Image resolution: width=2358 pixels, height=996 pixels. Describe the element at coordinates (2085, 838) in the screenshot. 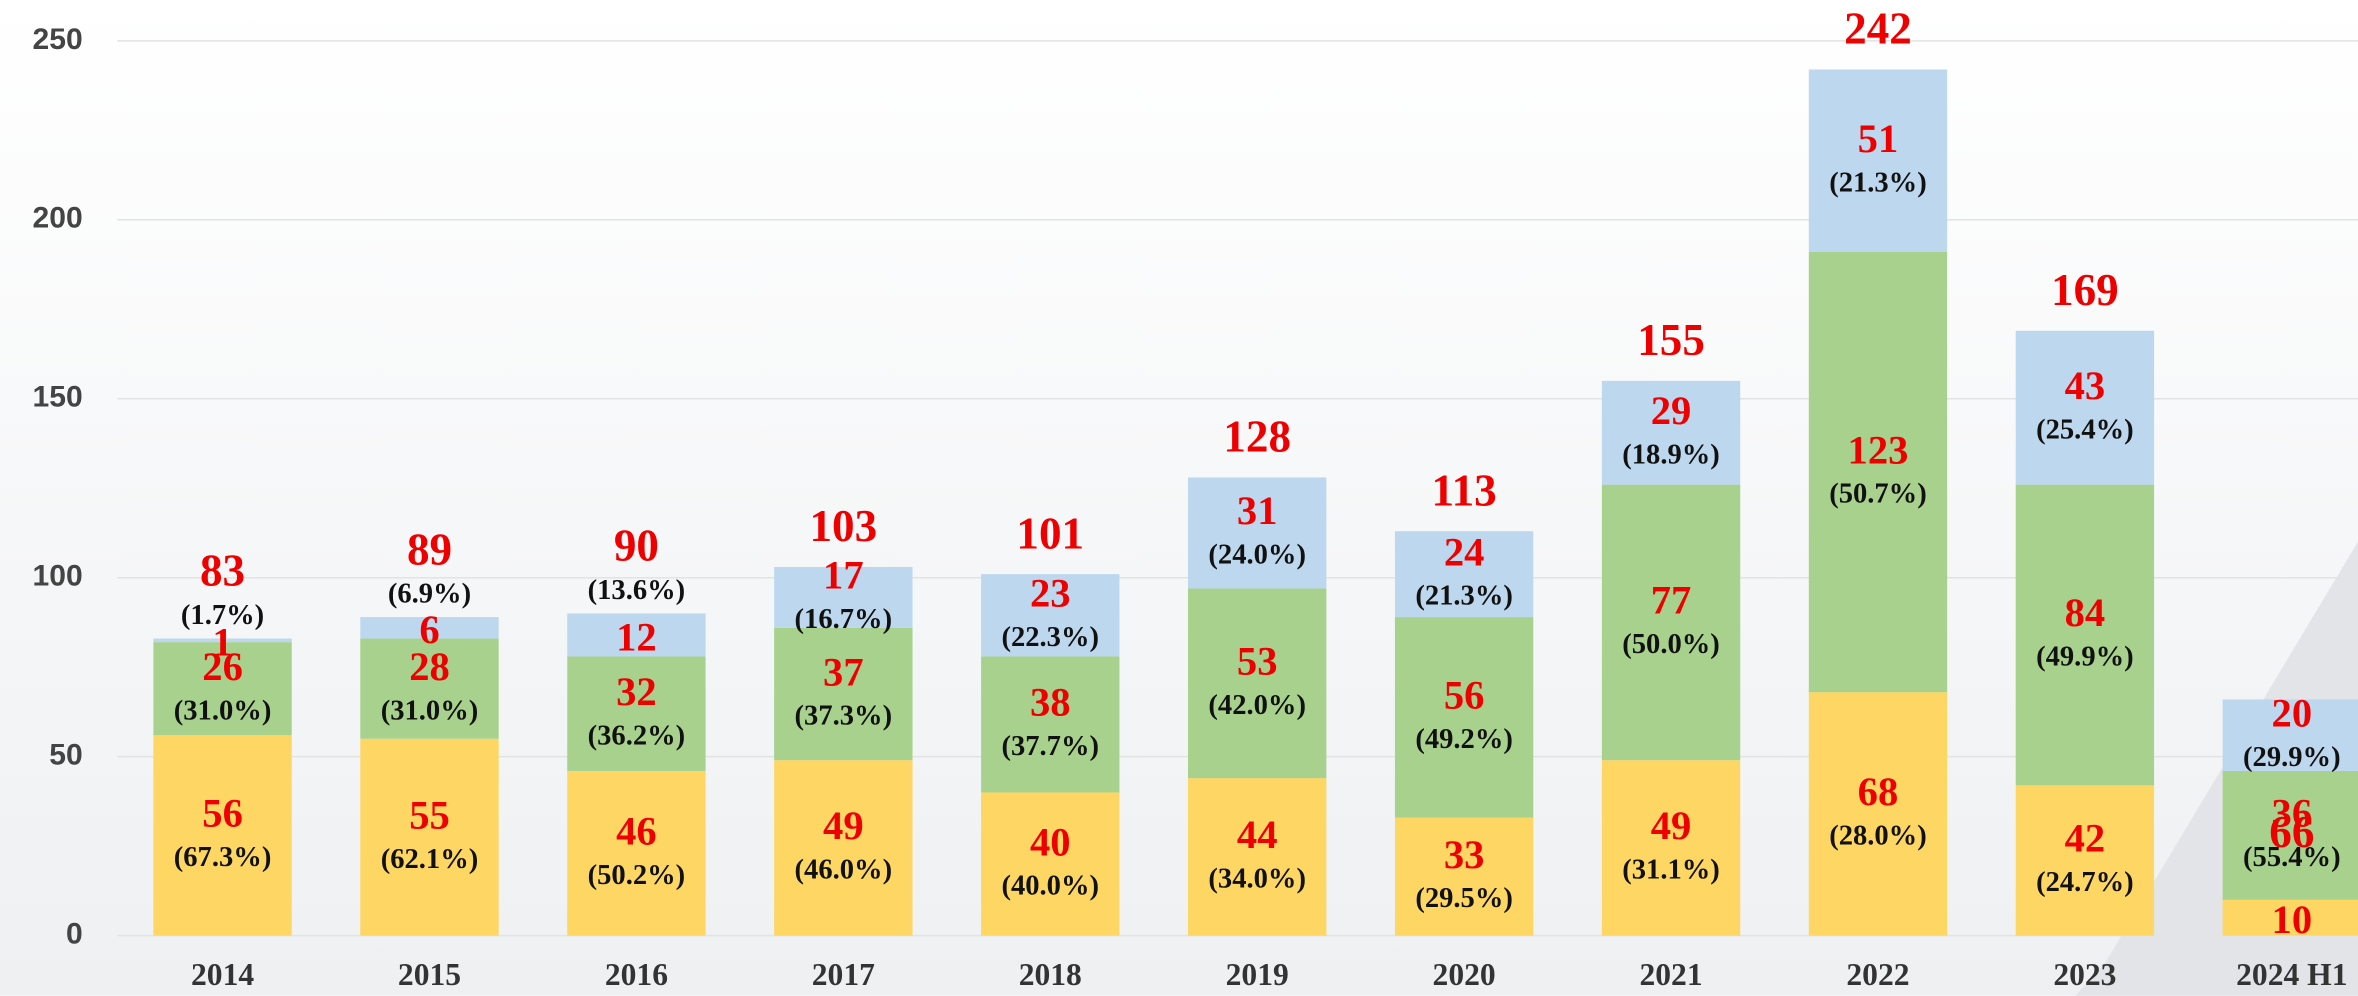

I see `value-label: 42` at that location.